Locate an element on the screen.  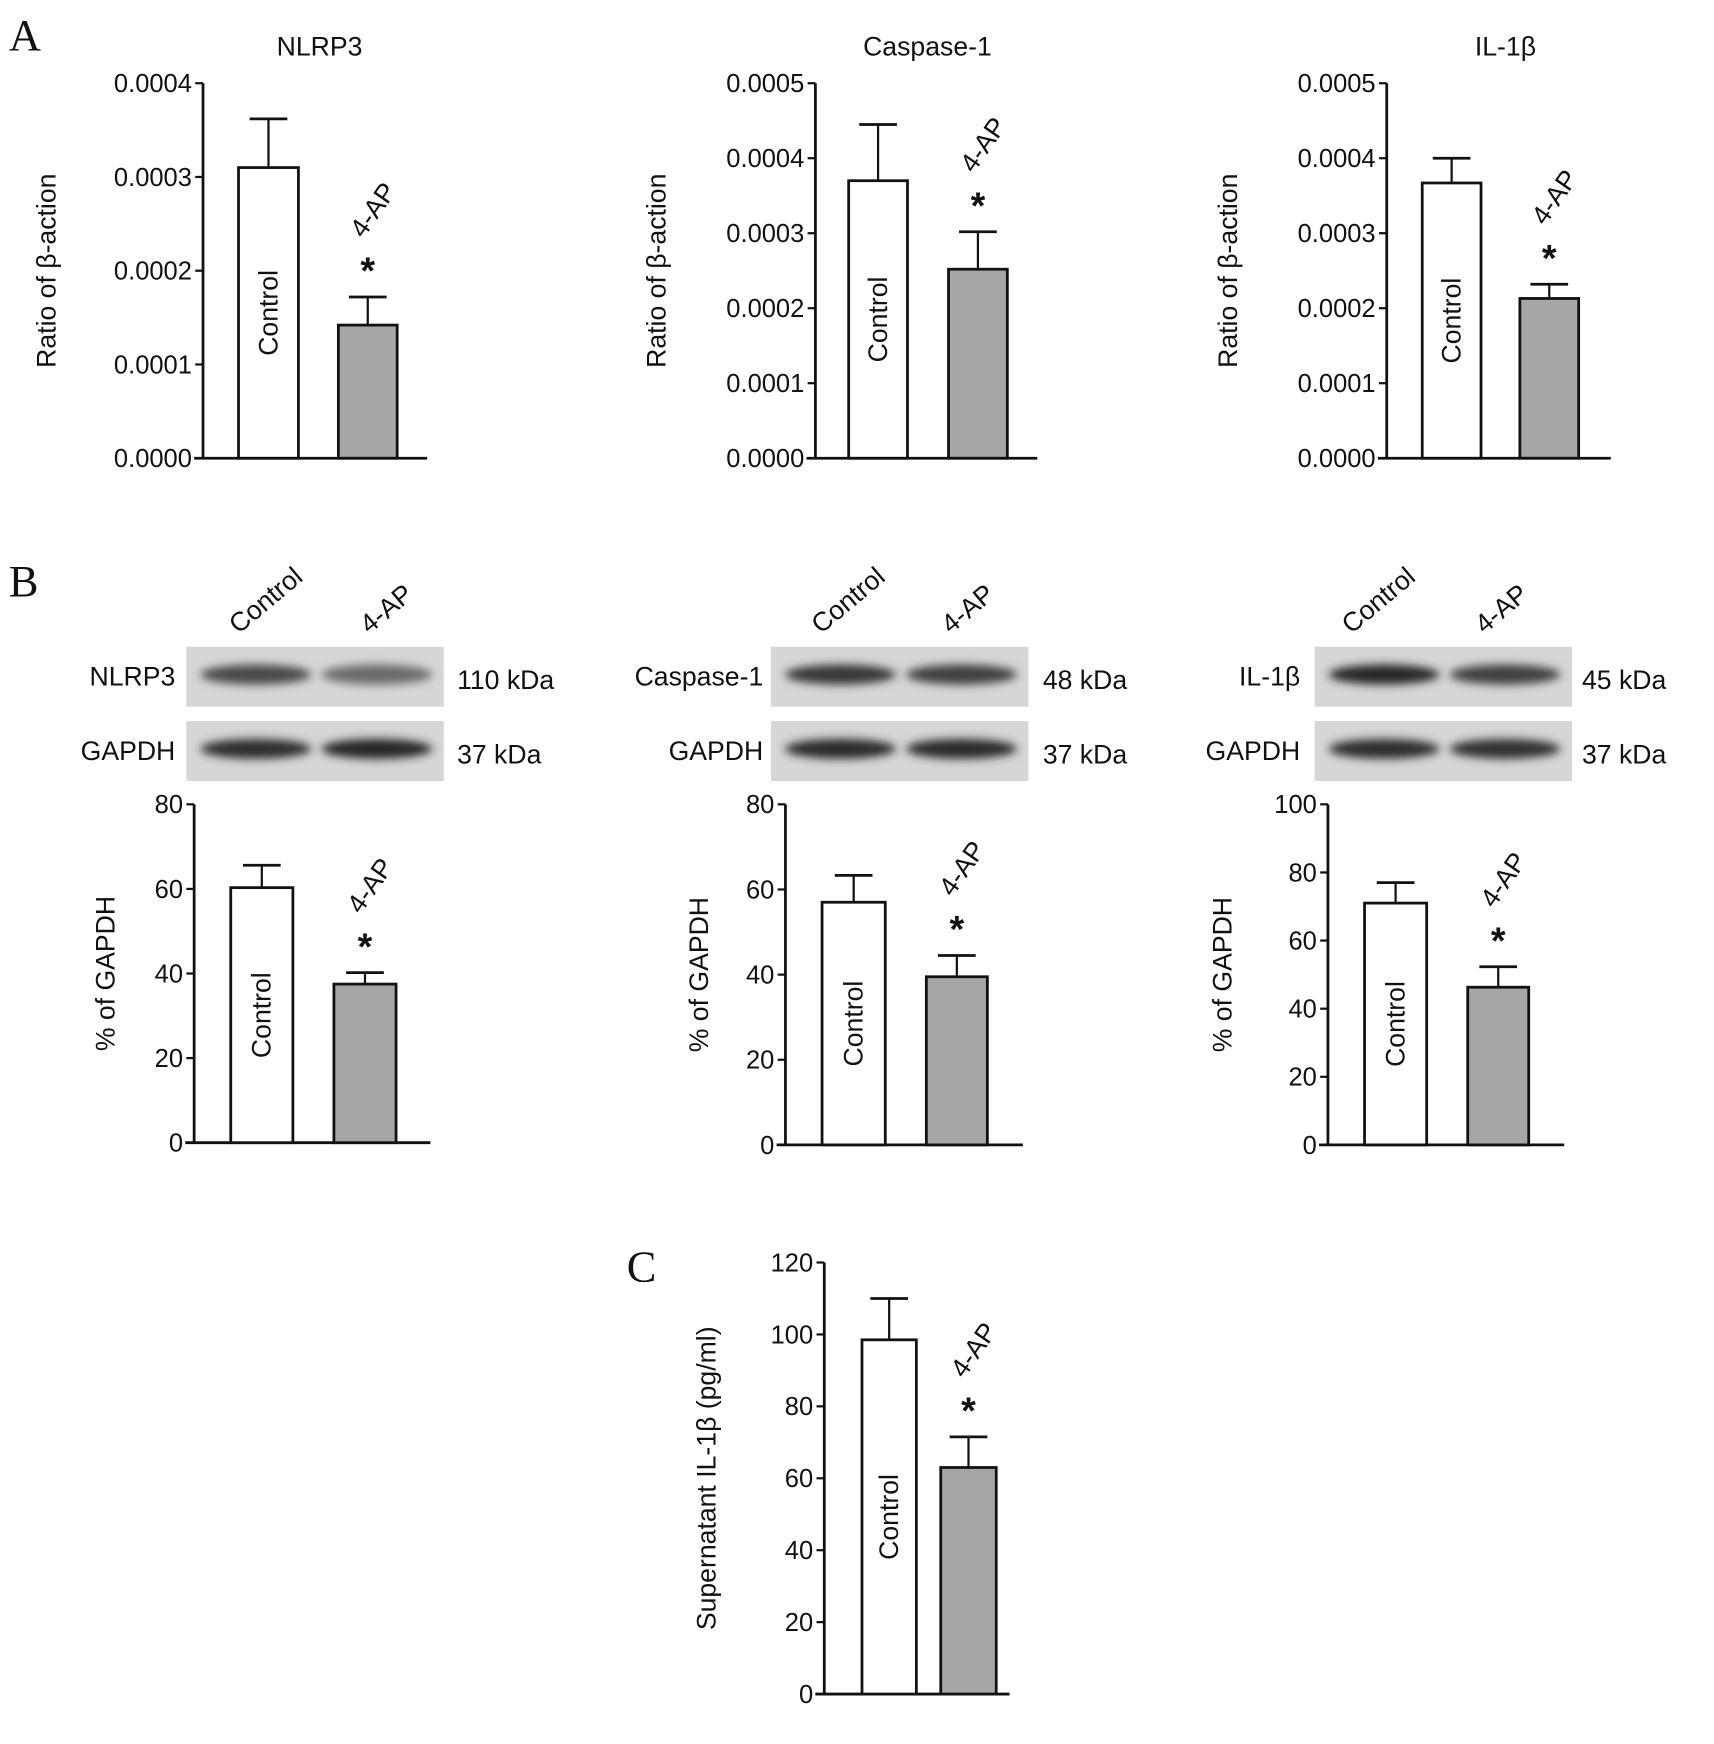
y-tick-label: 120 is located at coordinates (792, 1263).